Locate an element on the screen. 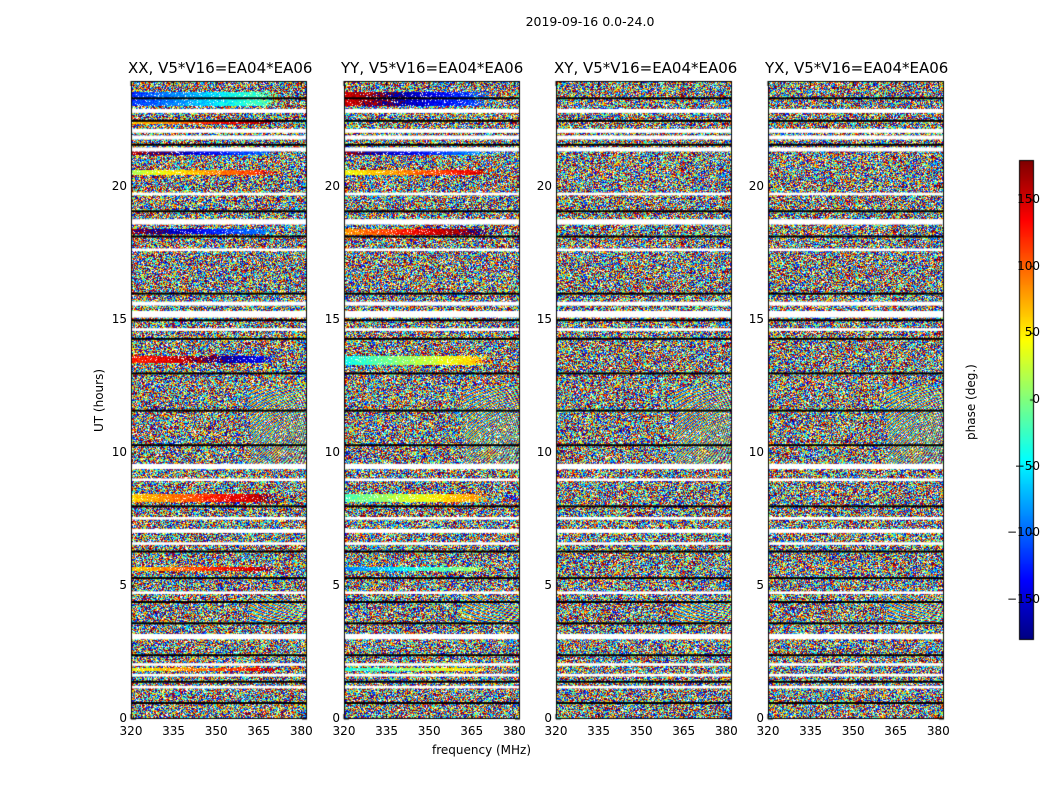 The image size is (1050, 800). figure-suptitle: 2019-09-16 0.0-24.0 is located at coordinates (590, 21).